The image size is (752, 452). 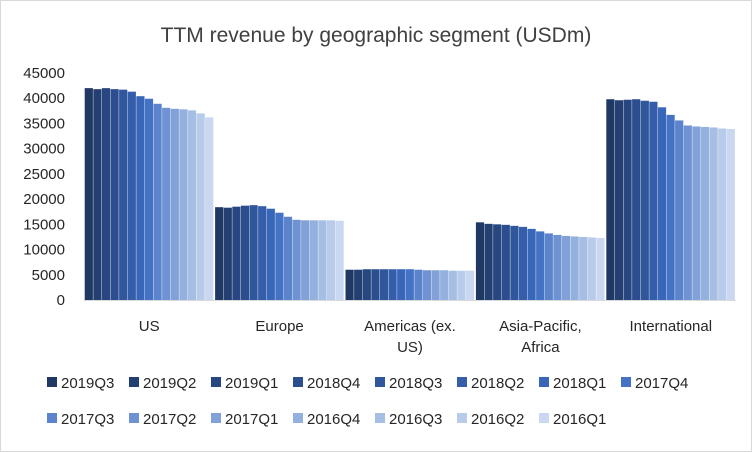 I want to click on legend-label: 2018Q4, so click(x=333, y=383).